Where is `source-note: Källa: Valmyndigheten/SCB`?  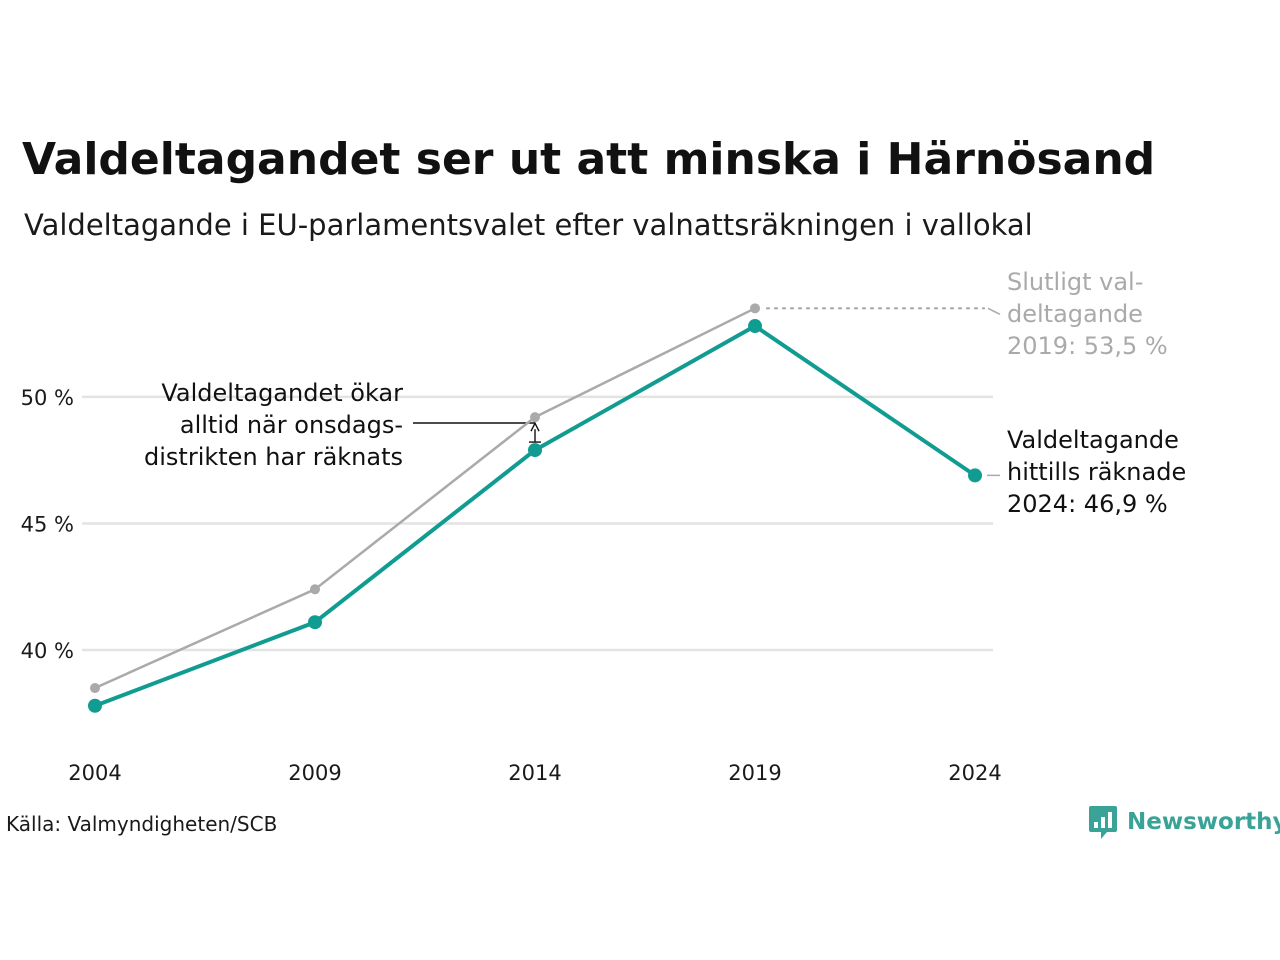 source-note: Källa: Valmyndigheten/SCB is located at coordinates (142, 824).